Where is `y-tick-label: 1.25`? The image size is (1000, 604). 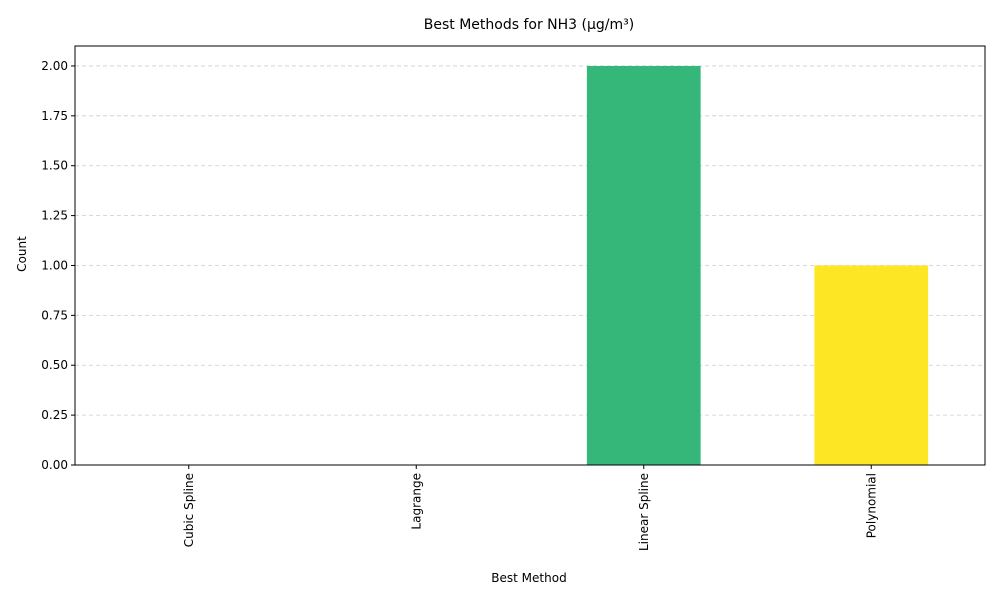 y-tick-label: 1.25 is located at coordinates (54, 216).